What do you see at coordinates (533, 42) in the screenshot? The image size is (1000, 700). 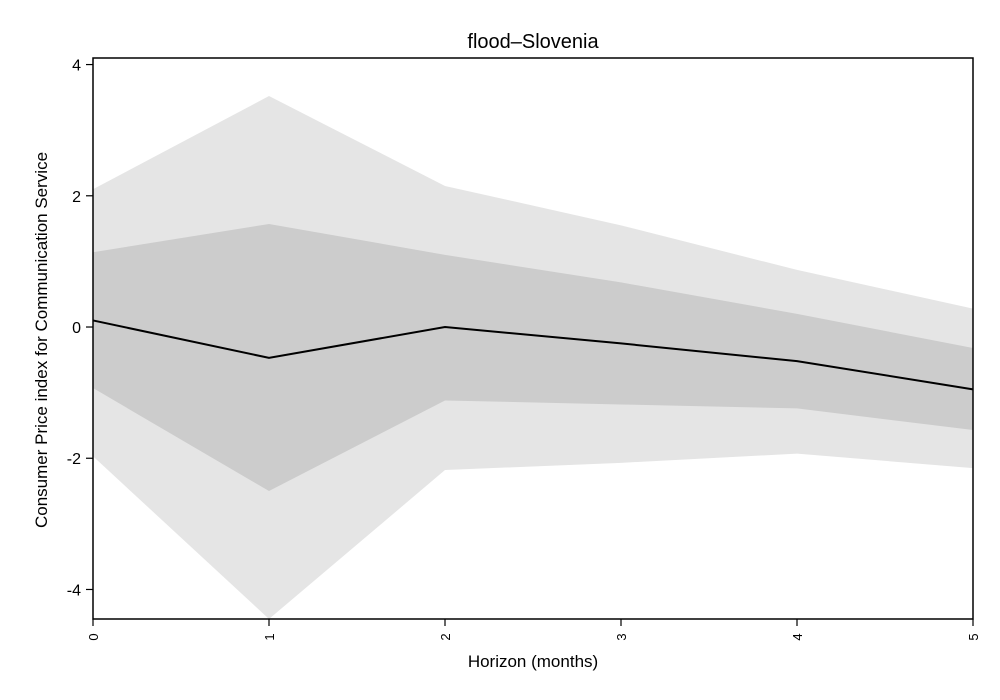 I see `chart-title: flood–Slovenia` at bounding box center [533, 42].